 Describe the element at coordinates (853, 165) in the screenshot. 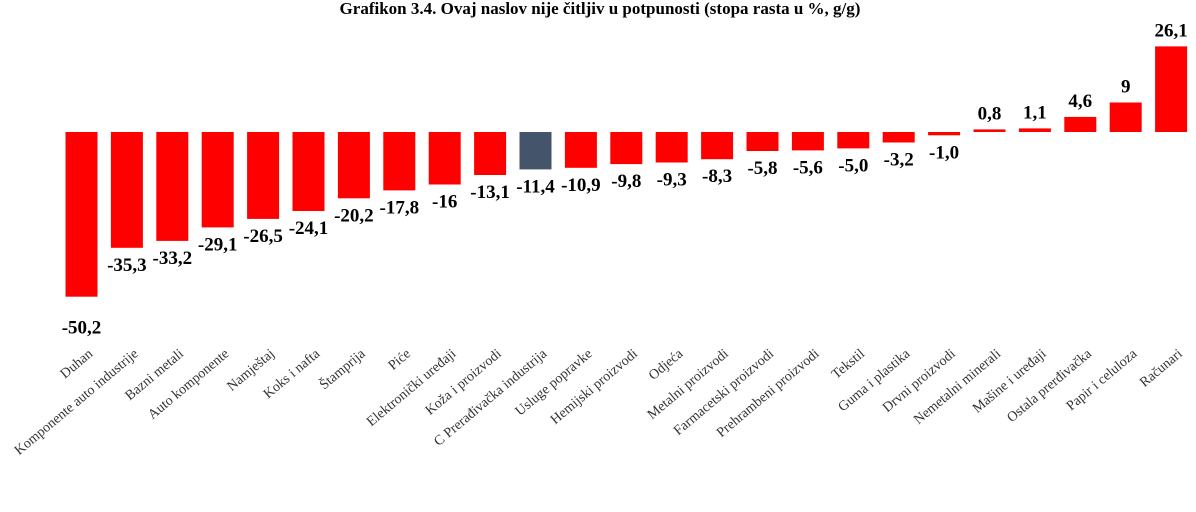

I see `data-label-18: -5,0` at that location.